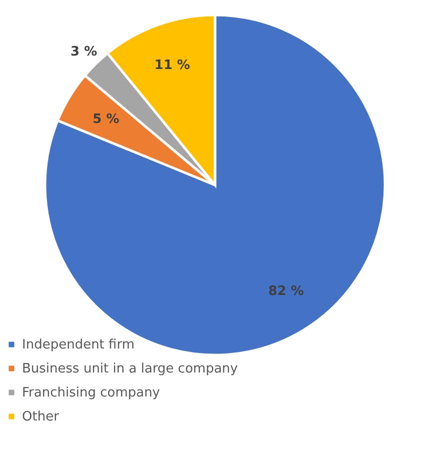 The image size is (436, 470). What do you see at coordinates (91, 393) in the screenshot?
I see `legend-label: Franchising company` at bounding box center [91, 393].